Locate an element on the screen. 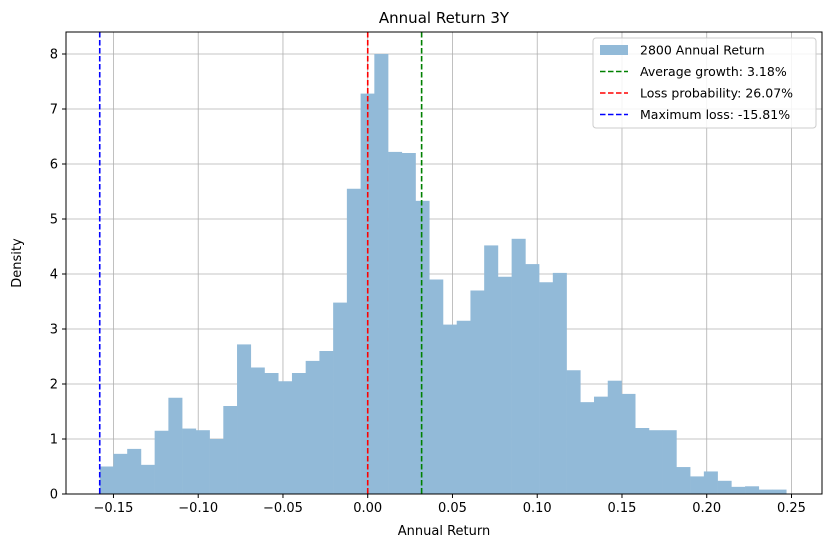  y-tick-label: 0 is located at coordinates (54, 495).